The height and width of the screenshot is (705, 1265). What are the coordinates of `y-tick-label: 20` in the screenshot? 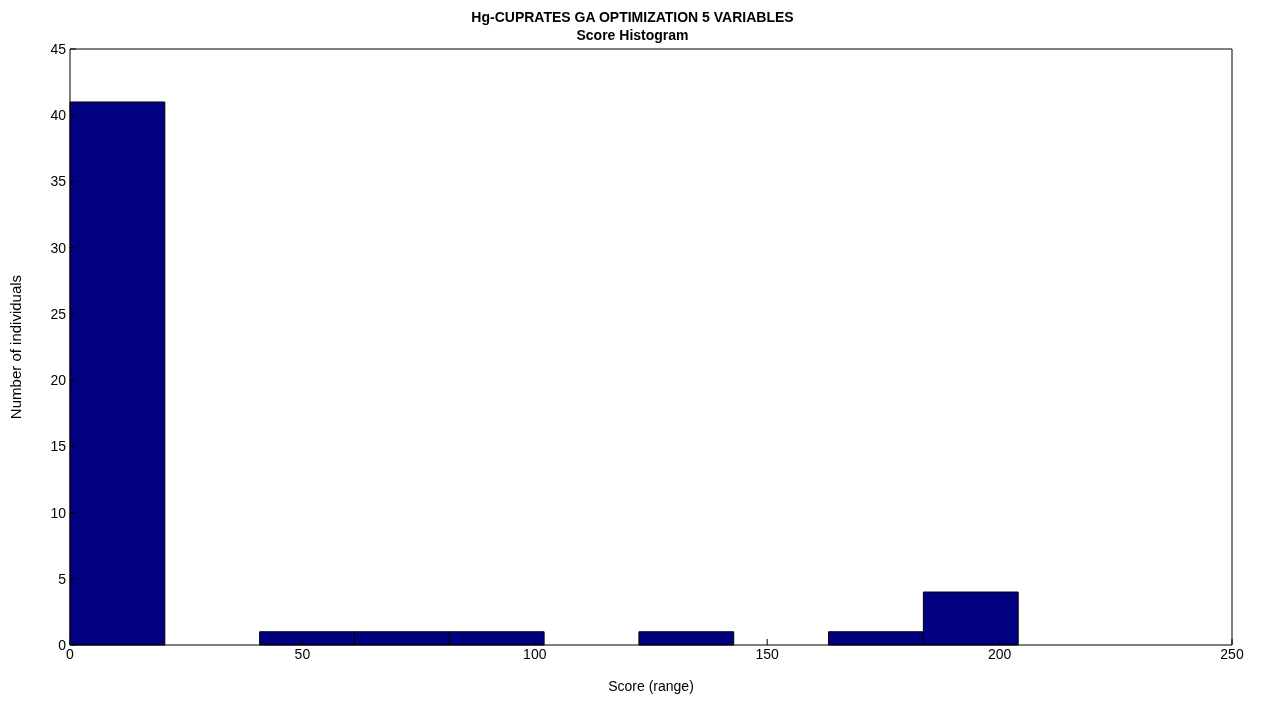 It's located at (58, 380).